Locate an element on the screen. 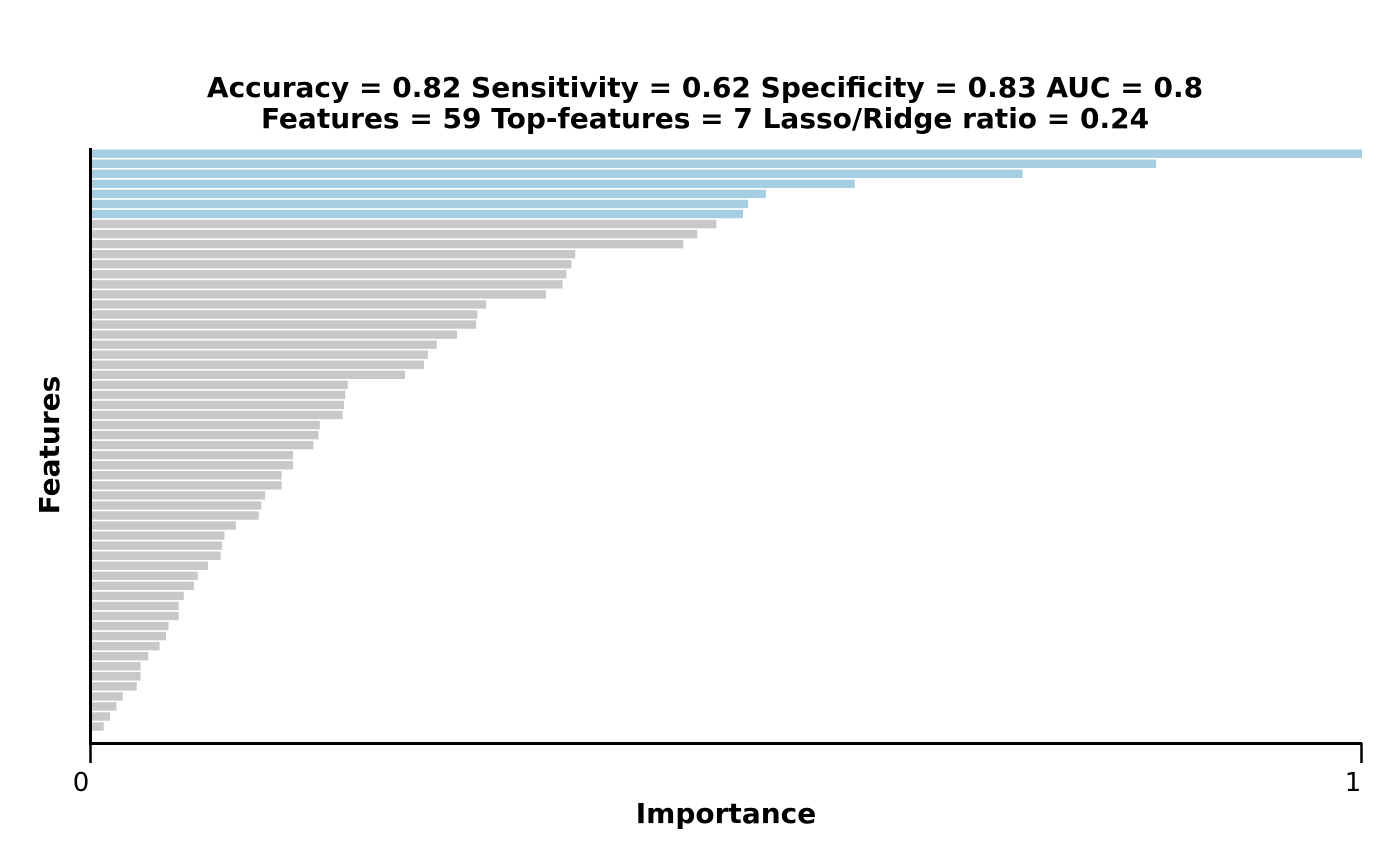  y-axis-label: Features is located at coordinates (49, 445).